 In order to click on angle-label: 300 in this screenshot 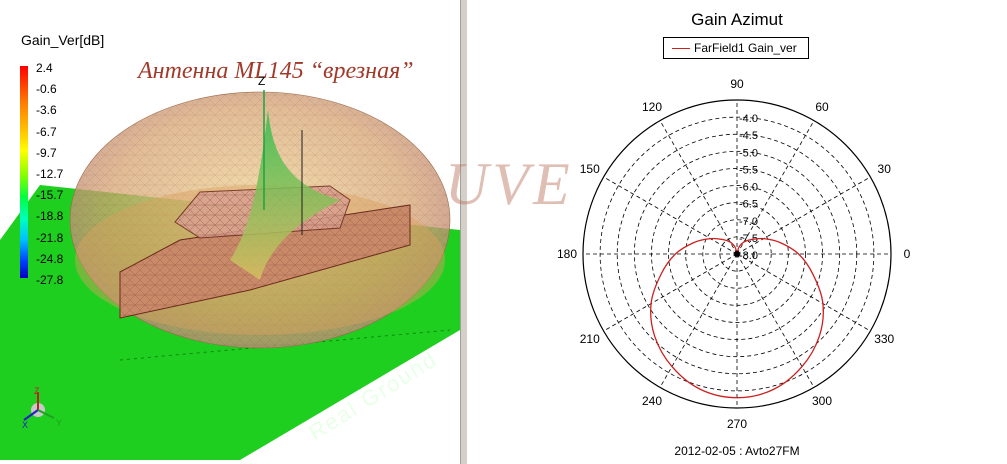, I will do `click(822, 401)`.